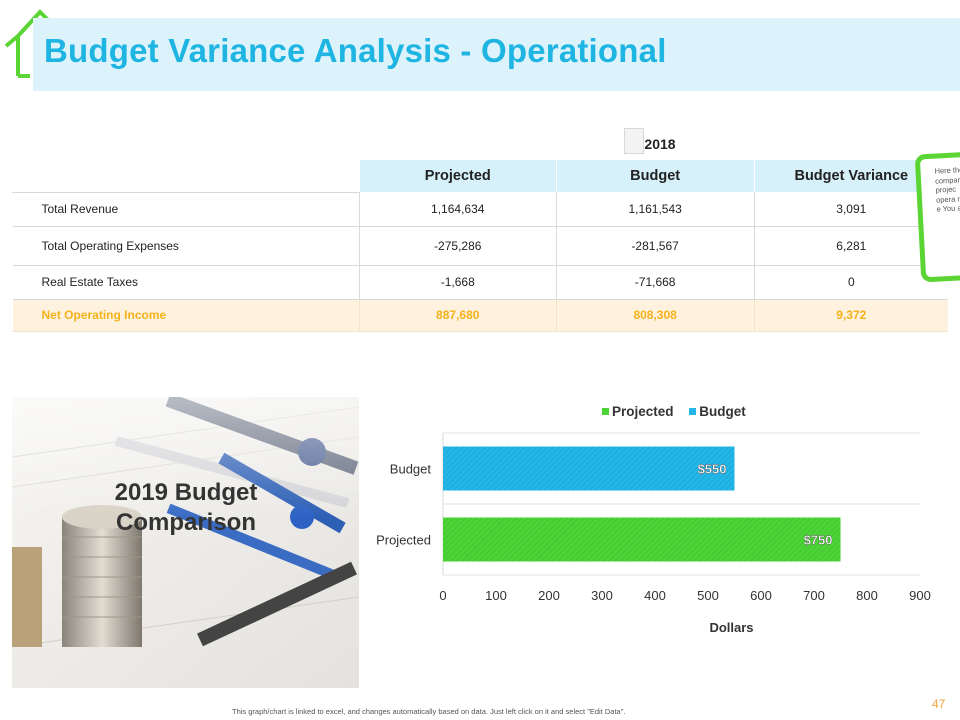  Describe the element at coordinates (643, 411) in the screenshot. I see `legend-label-projected: Projected` at that location.